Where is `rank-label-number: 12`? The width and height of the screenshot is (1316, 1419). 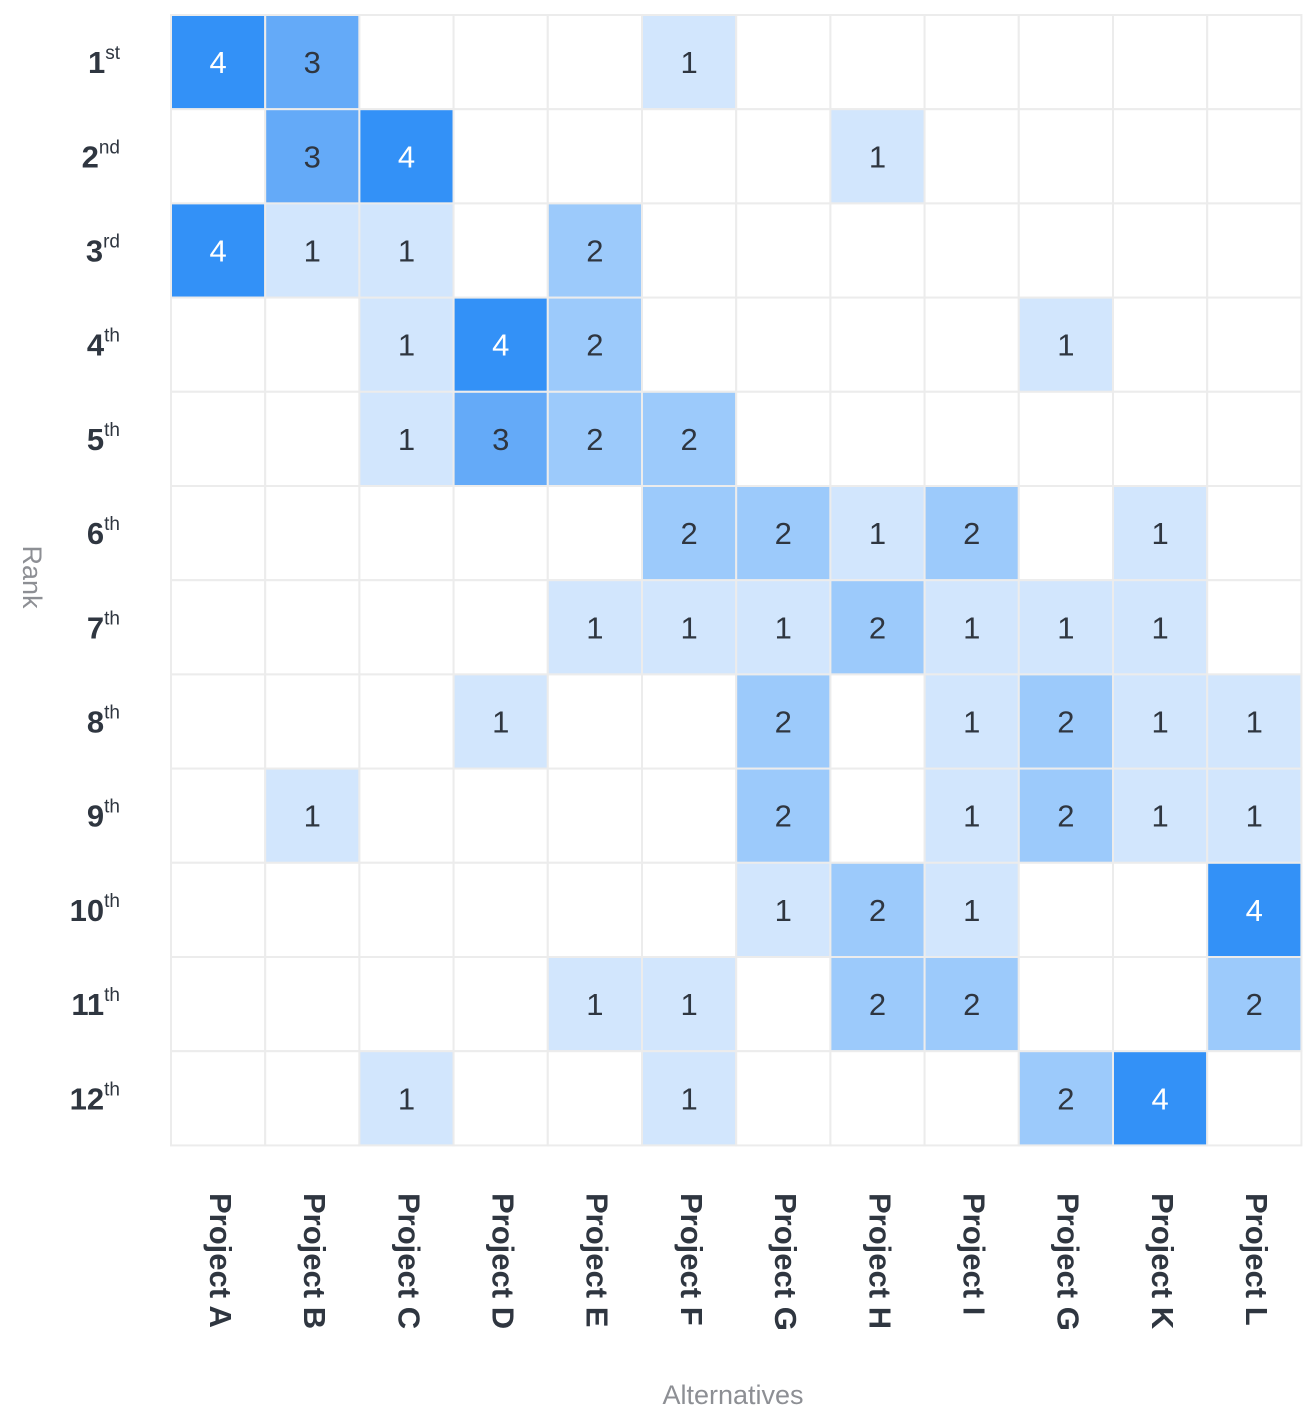
rank-label-number: 12 is located at coordinates (87, 1098).